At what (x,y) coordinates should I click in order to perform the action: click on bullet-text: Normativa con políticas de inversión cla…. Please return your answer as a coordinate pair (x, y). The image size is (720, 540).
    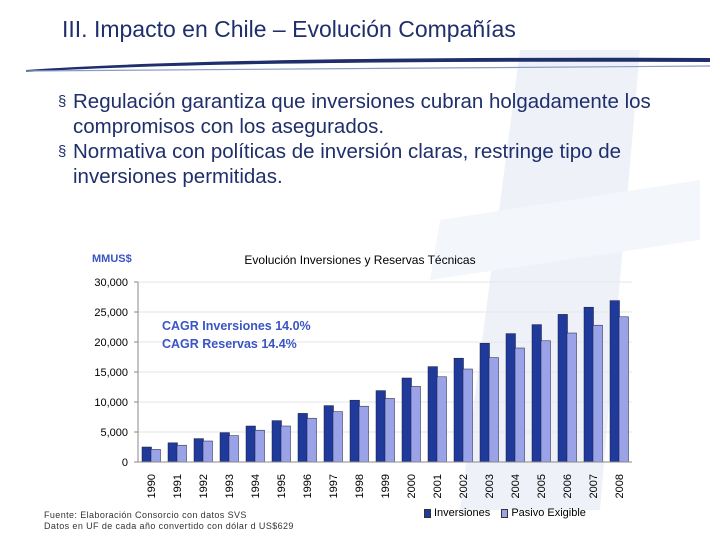
    Looking at the image, I should click on (347, 164).